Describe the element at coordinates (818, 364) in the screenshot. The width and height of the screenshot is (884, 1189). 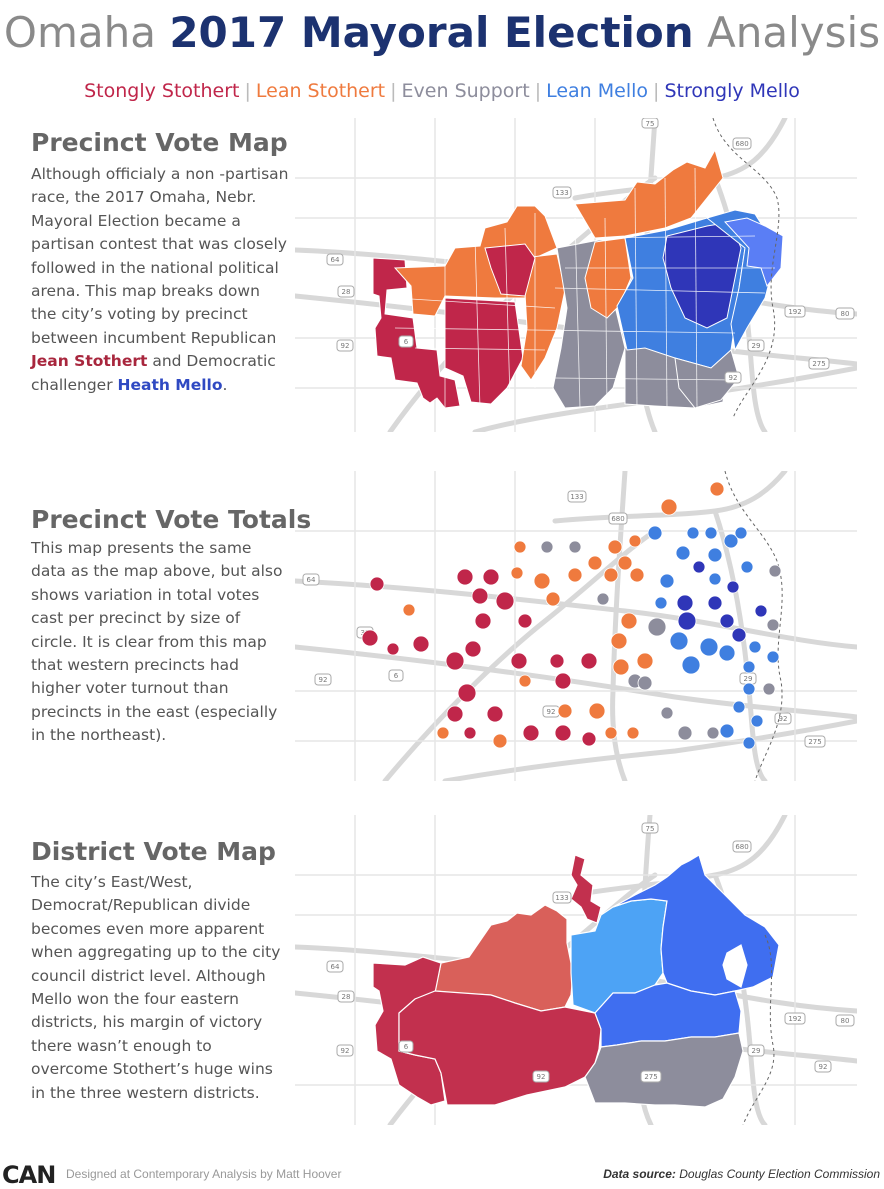
I see `road-label: 275` at that location.